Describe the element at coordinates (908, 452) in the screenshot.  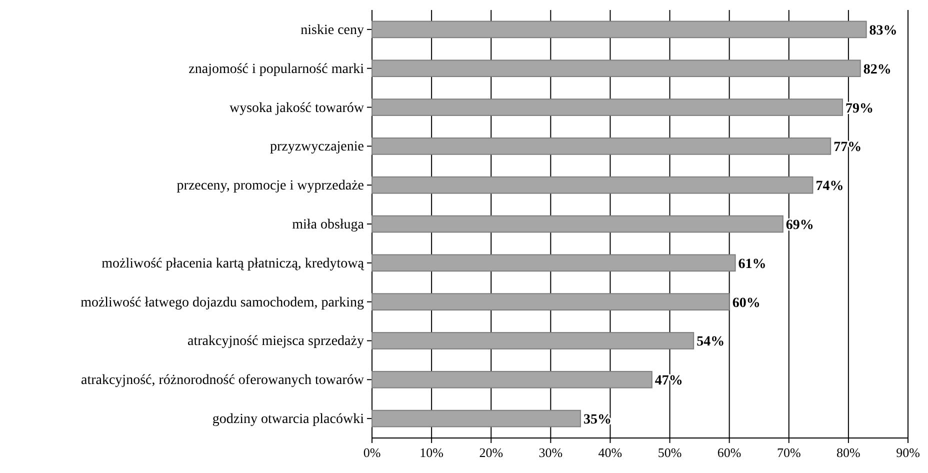
I see `x-tick-label: 90%` at that location.